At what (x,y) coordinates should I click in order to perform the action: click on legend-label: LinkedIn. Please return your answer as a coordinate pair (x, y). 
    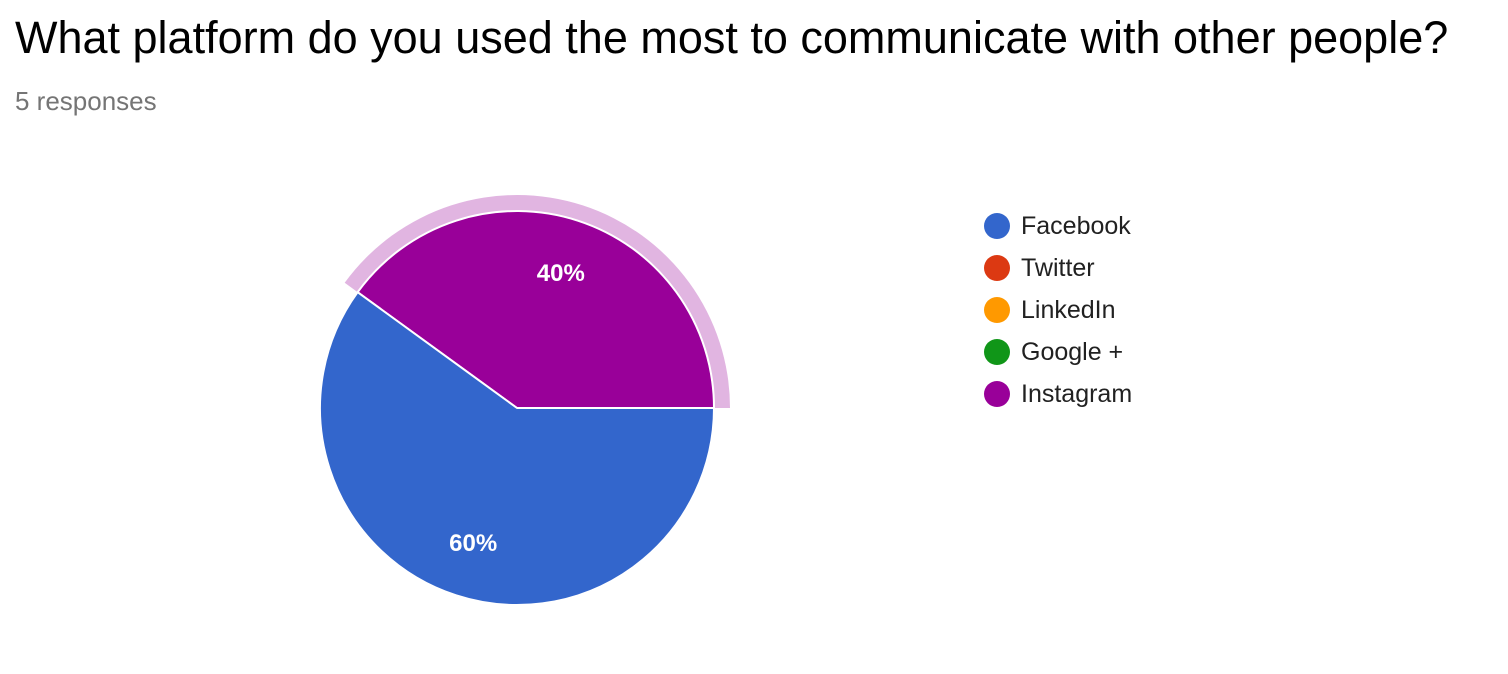
    Looking at the image, I should click on (1068, 309).